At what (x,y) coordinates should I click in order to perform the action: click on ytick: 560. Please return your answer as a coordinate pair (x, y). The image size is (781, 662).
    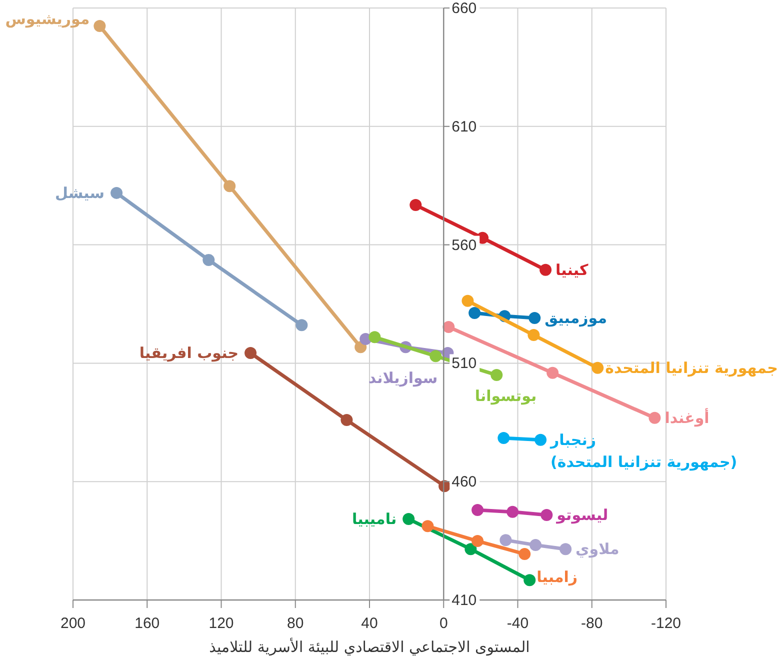
    Looking at the image, I should click on (464, 245).